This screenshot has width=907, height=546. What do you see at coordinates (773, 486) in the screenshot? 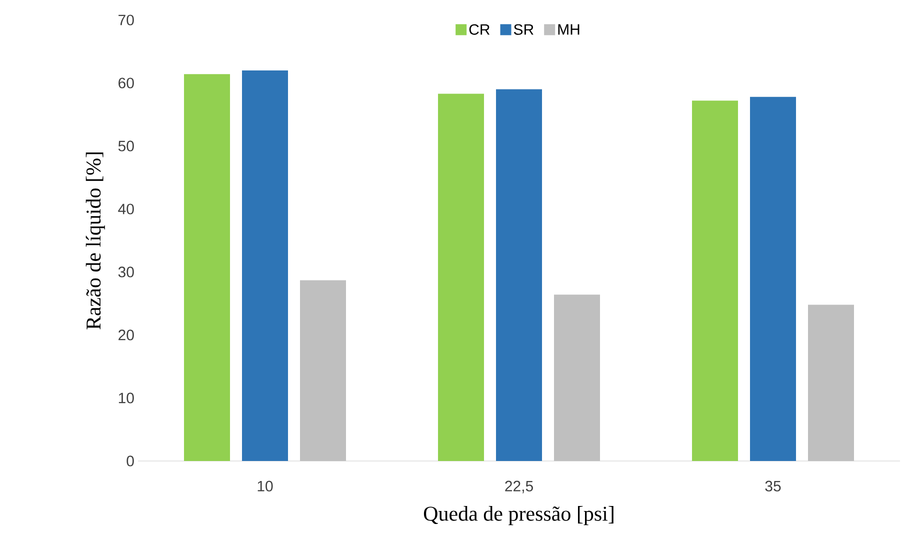
I see `x-tick-label: 35` at bounding box center [773, 486].